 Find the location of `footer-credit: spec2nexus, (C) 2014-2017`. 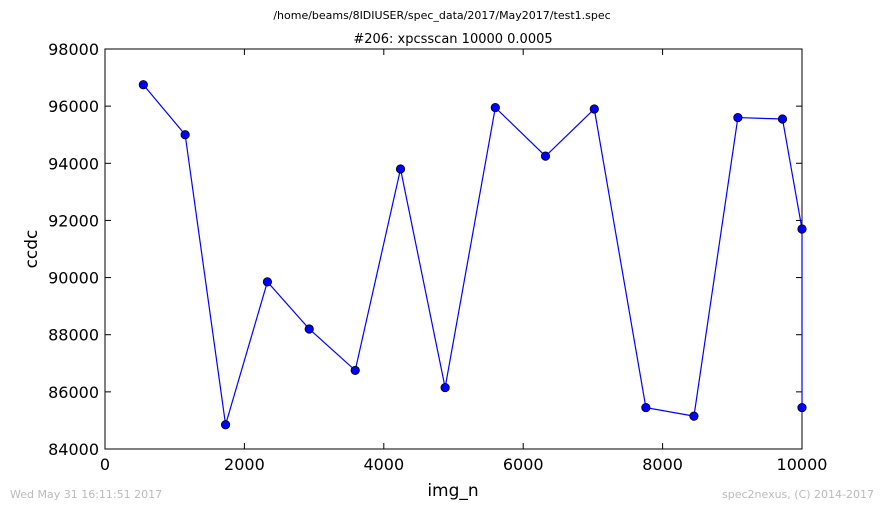

footer-credit: spec2nexus, (C) 2014-2017 is located at coordinates (798, 494).